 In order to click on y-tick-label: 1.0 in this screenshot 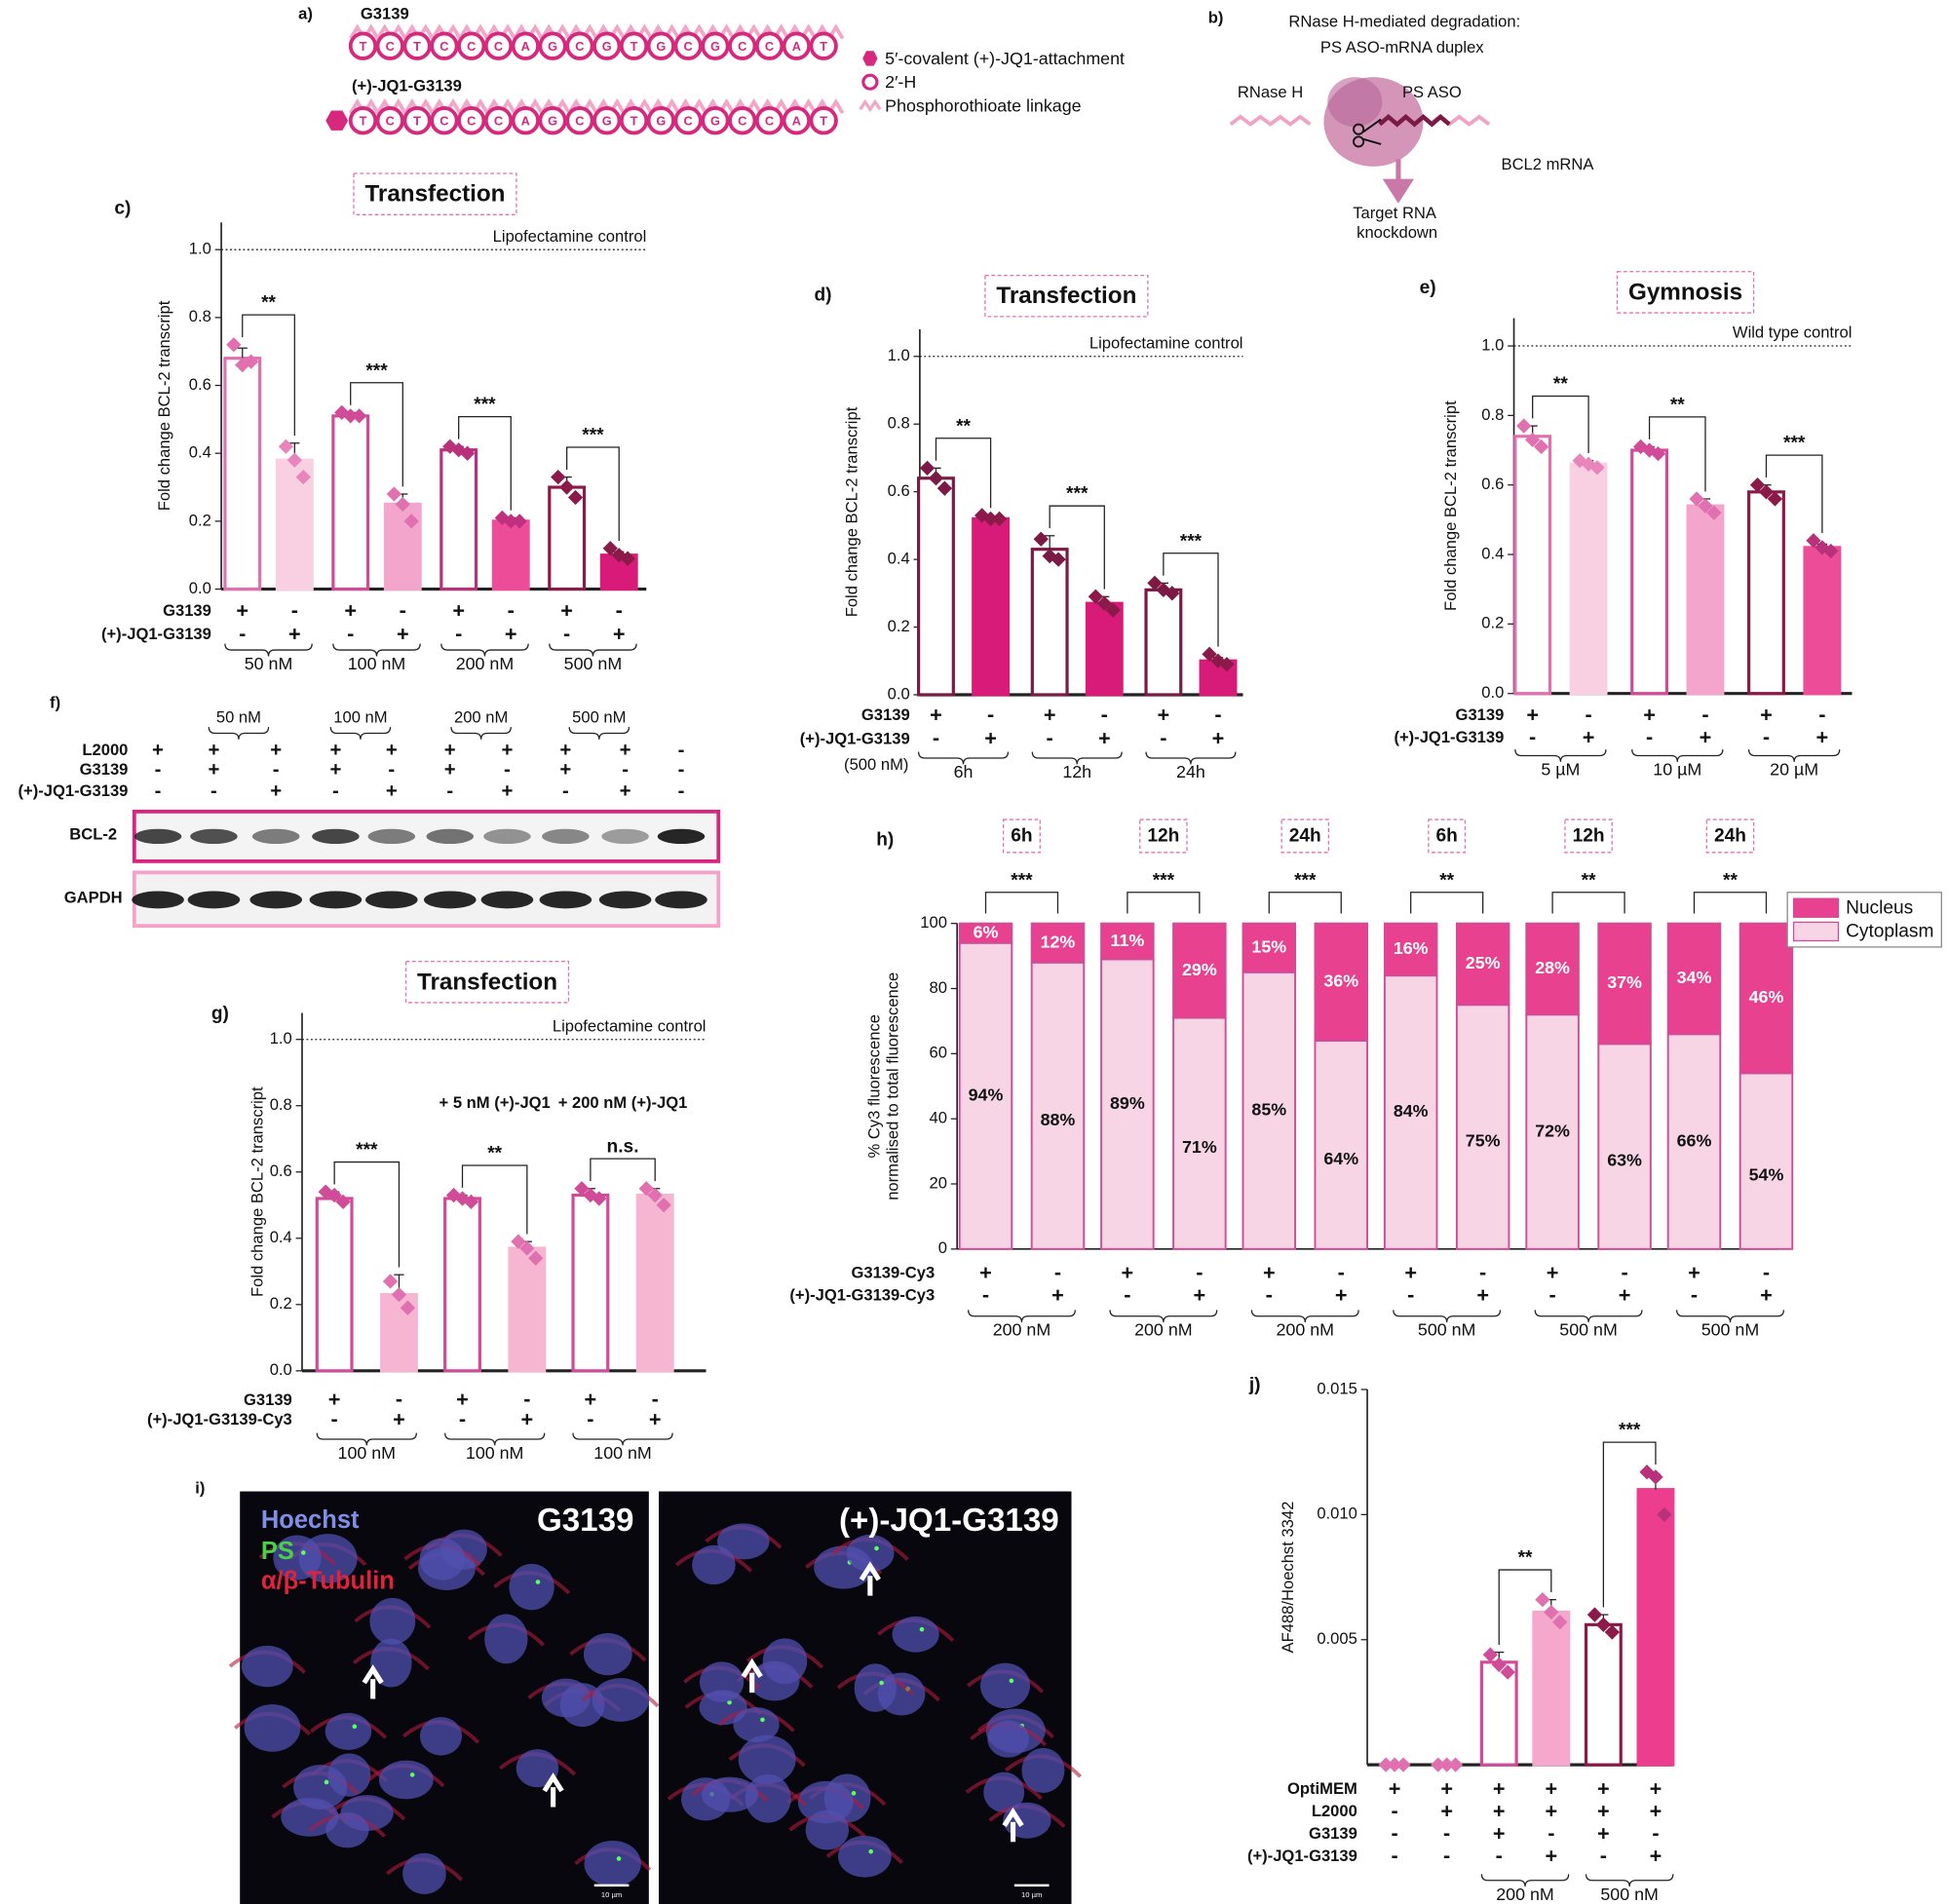, I will do `click(1492, 344)`.